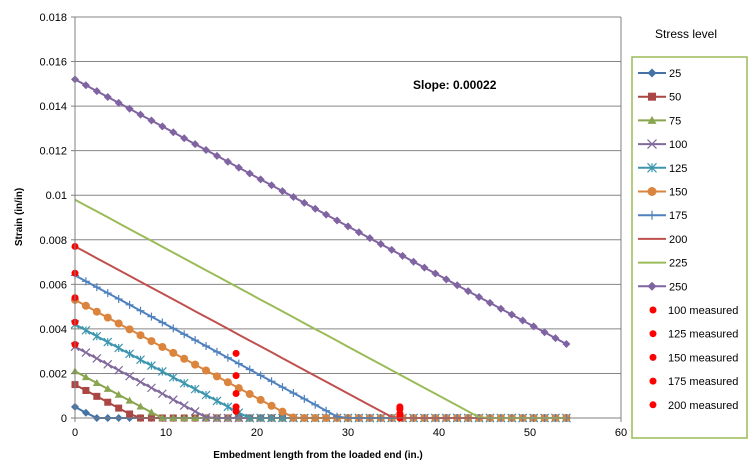 Image resolution: width=749 pixels, height=467 pixels. I want to click on legend-label: 50, so click(675, 98).